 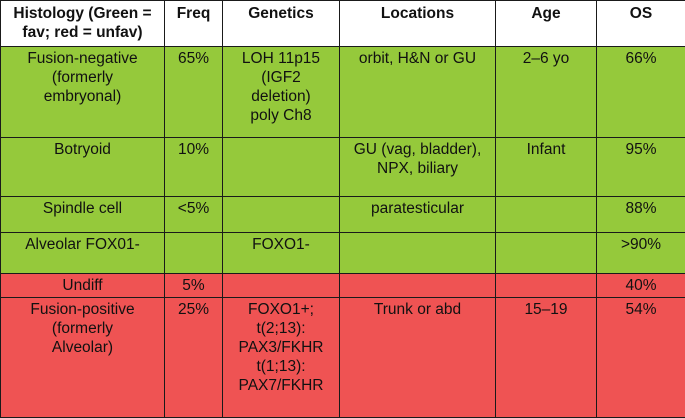 I want to click on cell-age: Infant, so click(x=546, y=167).